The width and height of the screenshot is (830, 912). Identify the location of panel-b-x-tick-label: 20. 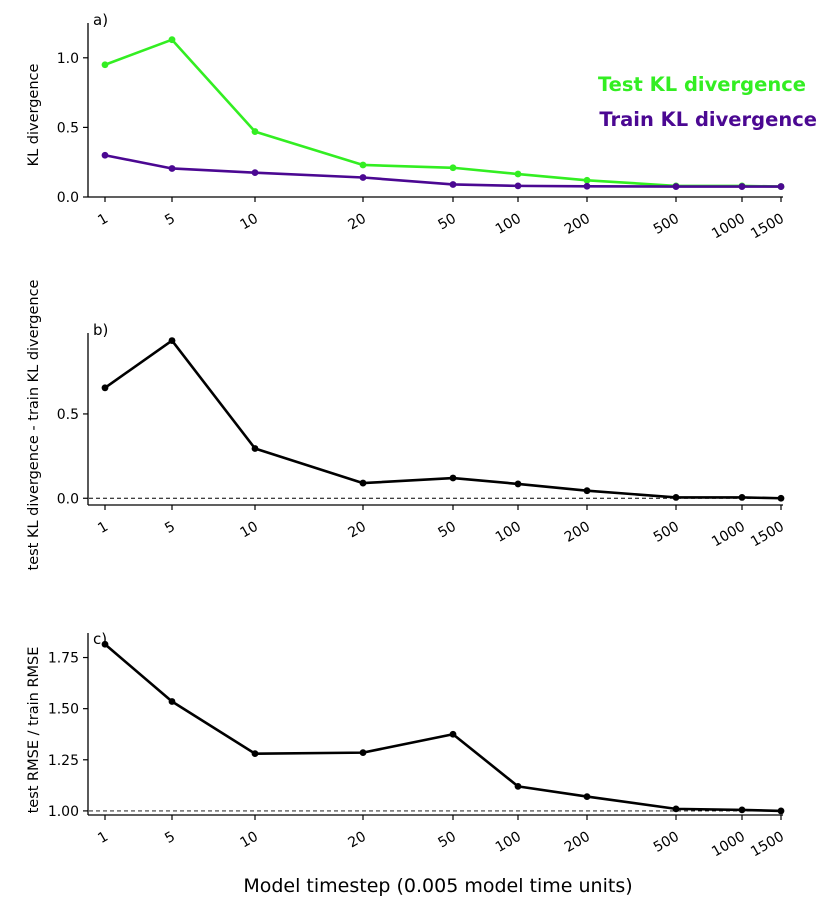
(357, 530).